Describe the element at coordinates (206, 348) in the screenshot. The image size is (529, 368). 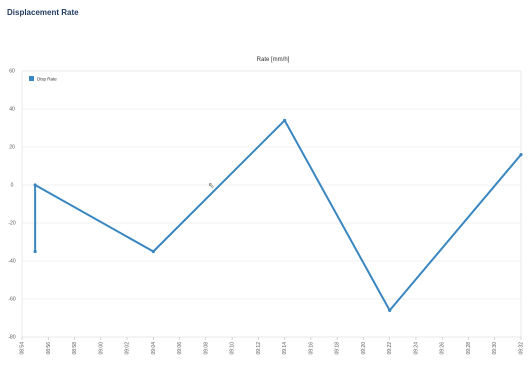
I see `x-tick-label: 09:08` at that location.